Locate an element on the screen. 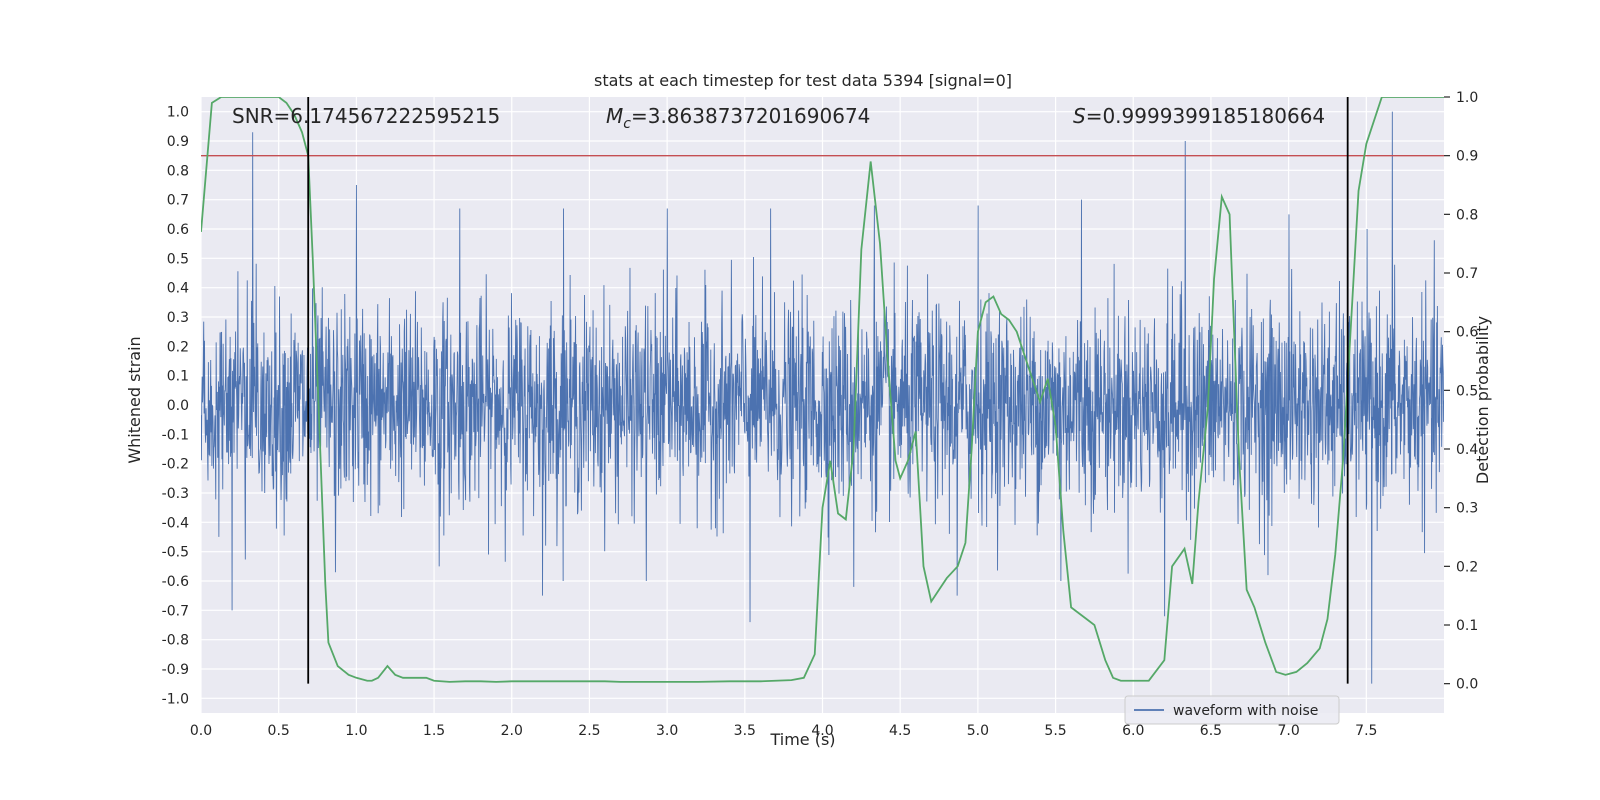 The width and height of the screenshot is (1600, 800). right-y-tick-label: 0.3 is located at coordinates (1467, 509).